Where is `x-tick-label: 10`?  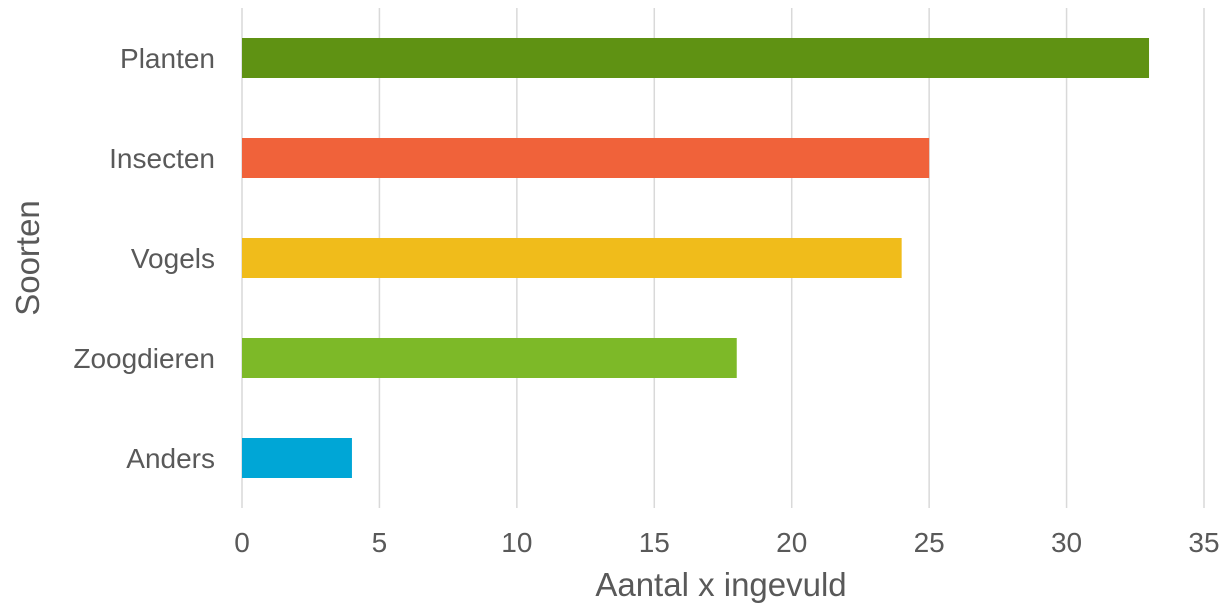 x-tick-label: 10 is located at coordinates (516, 542).